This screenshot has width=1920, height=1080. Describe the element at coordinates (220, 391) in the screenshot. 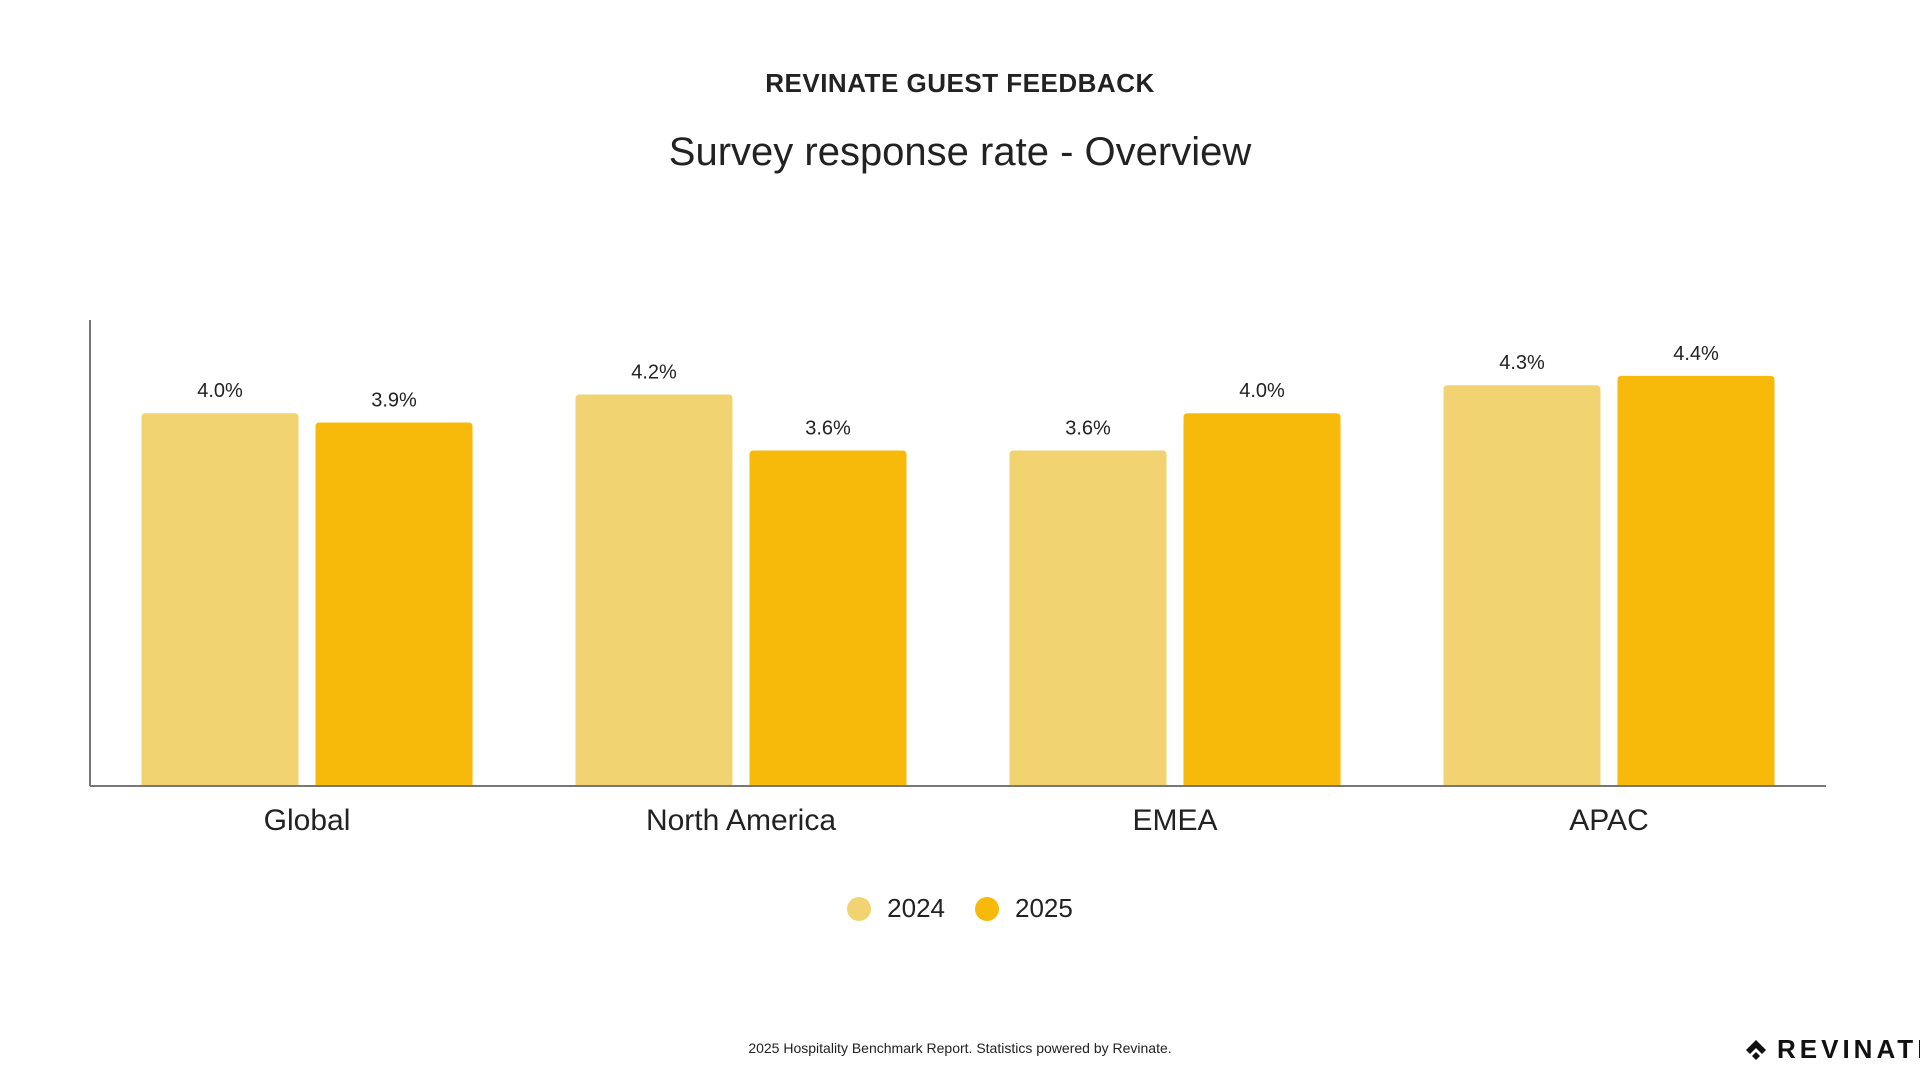

I see `data-label-global-2024: 4.0%` at that location.